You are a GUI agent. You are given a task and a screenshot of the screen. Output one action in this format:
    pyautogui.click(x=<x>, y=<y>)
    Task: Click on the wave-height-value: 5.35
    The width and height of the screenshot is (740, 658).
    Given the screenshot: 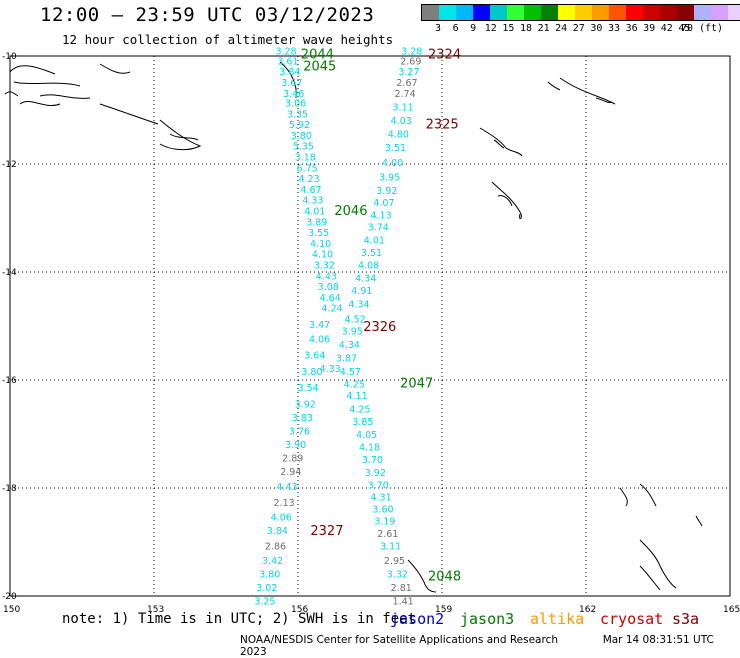 What is the action you would take?
    pyautogui.click(x=303, y=147)
    